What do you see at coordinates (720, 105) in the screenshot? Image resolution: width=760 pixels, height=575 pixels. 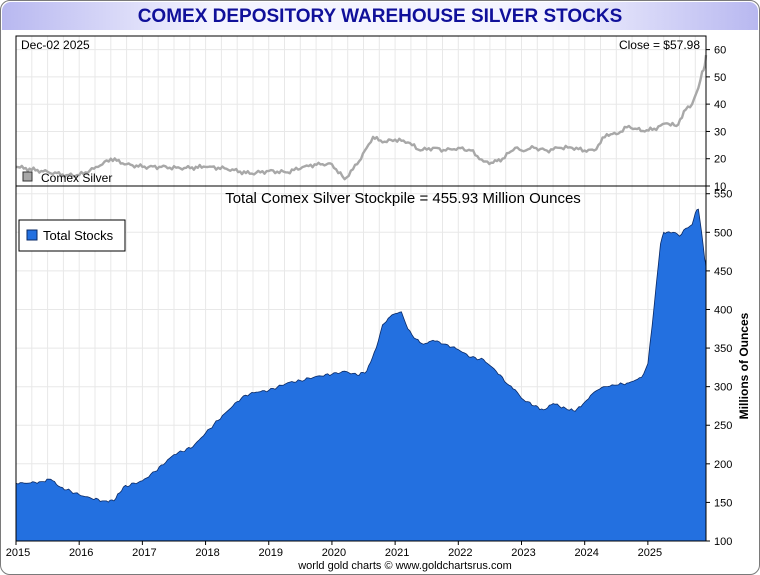 I see `price-y-tick-label: 40` at bounding box center [720, 105].